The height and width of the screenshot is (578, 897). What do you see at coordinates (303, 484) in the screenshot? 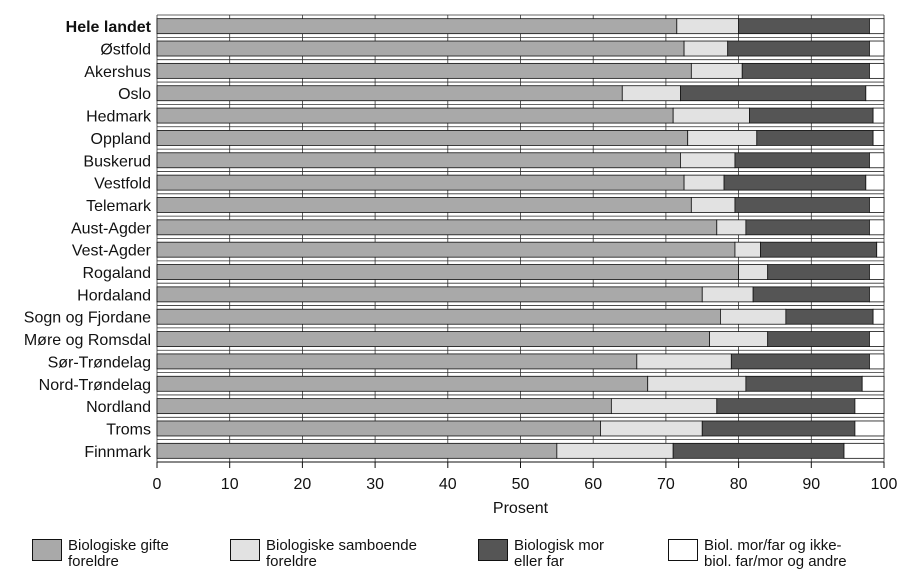
I see `x-tick-label: 20` at bounding box center [303, 484].